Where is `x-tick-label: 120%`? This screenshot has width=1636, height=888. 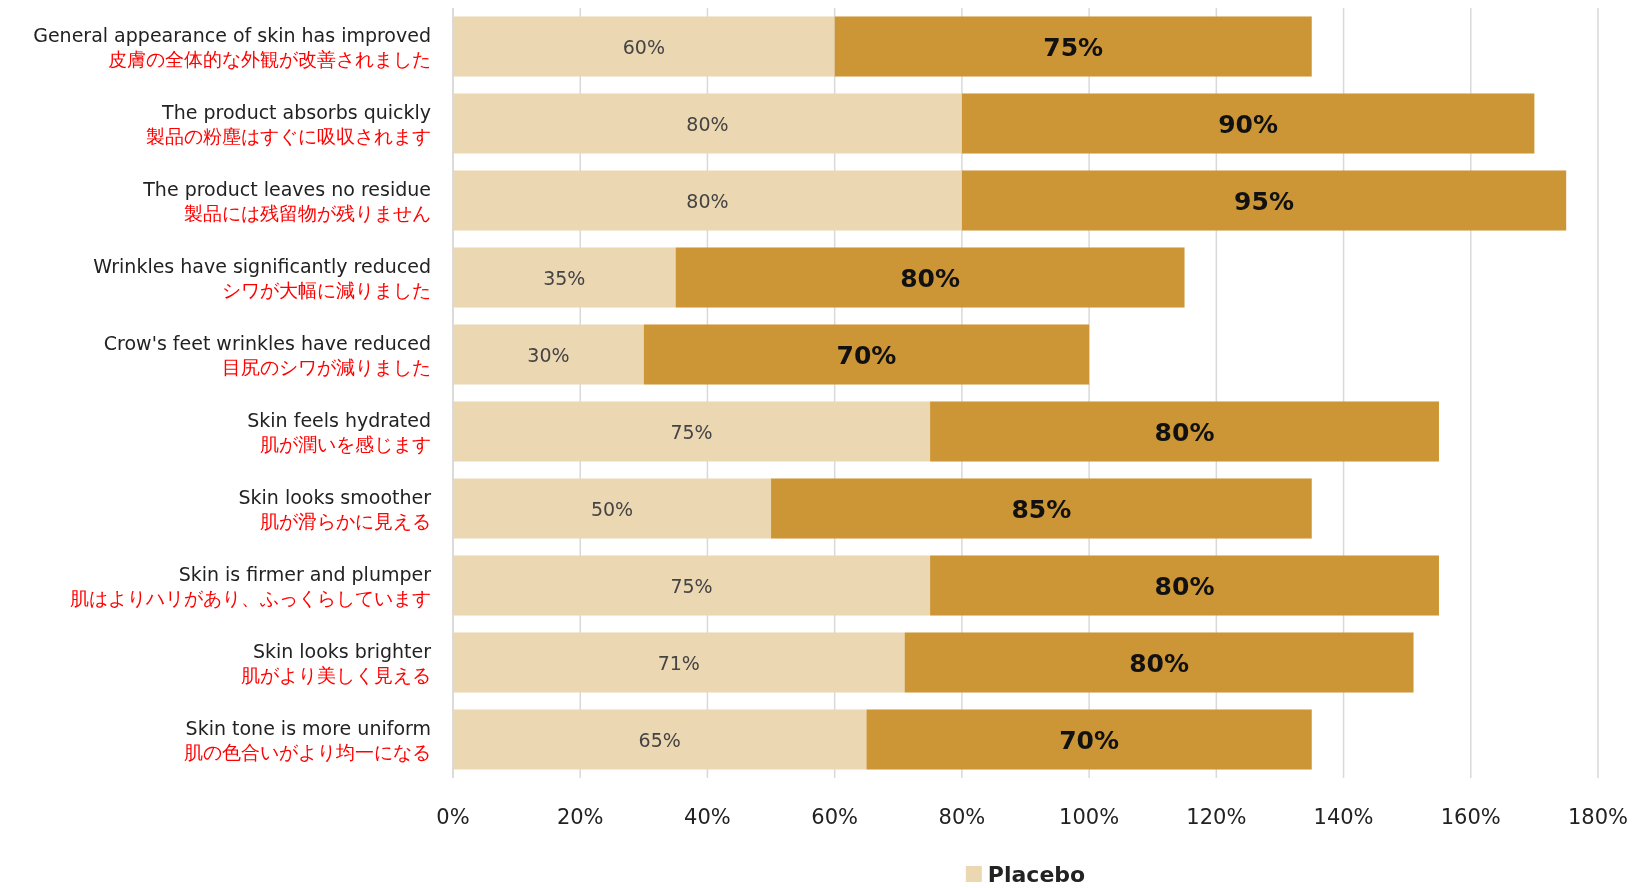 x-tick-label: 120% is located at coordinates (1216, 817).